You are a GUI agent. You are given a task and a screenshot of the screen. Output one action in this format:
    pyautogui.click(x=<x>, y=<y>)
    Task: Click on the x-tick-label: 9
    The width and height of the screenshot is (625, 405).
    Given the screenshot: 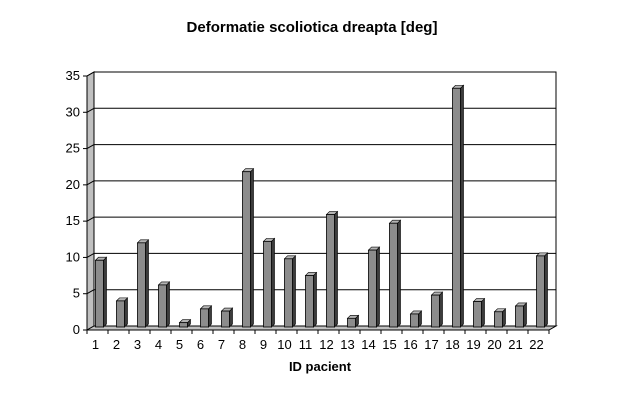 What is the action you would take?
    pyautogui.click(x=263, y=344)
    